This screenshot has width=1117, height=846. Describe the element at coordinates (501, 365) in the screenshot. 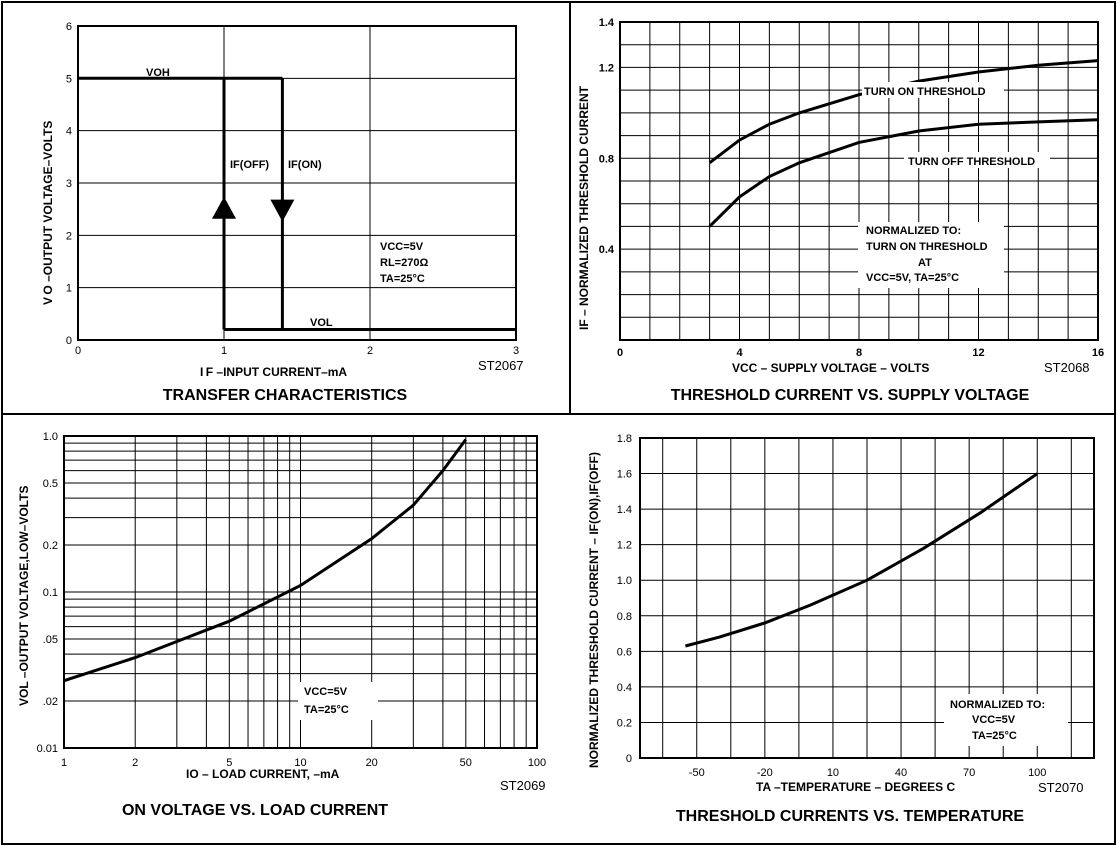

I see `p1-code: ST2067` at that location.